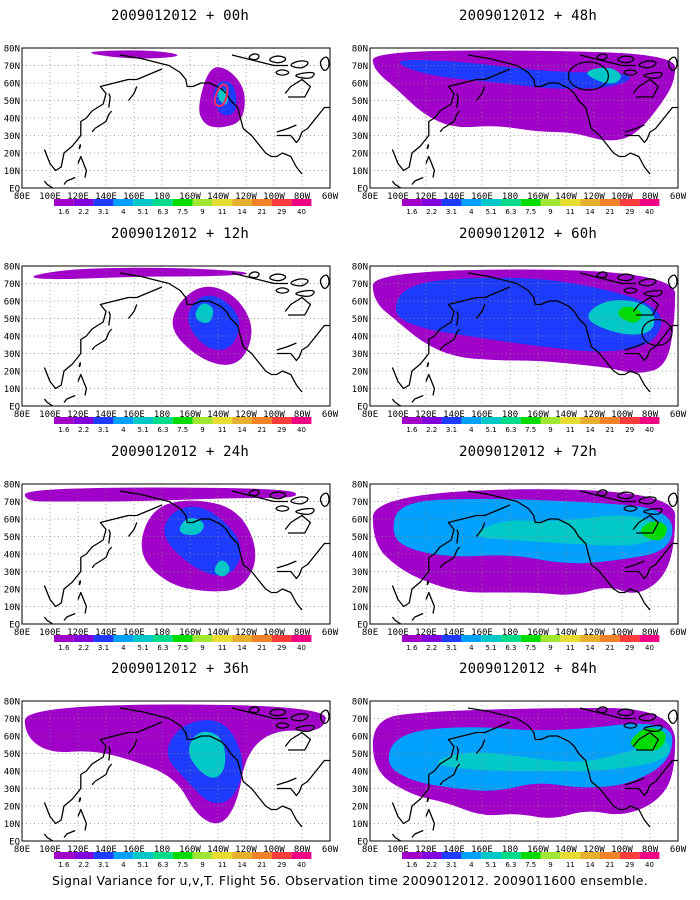 The height and width of the screenshot is (900, 700). I want to click on lon-tick-label: 100E, so click(50, 415).